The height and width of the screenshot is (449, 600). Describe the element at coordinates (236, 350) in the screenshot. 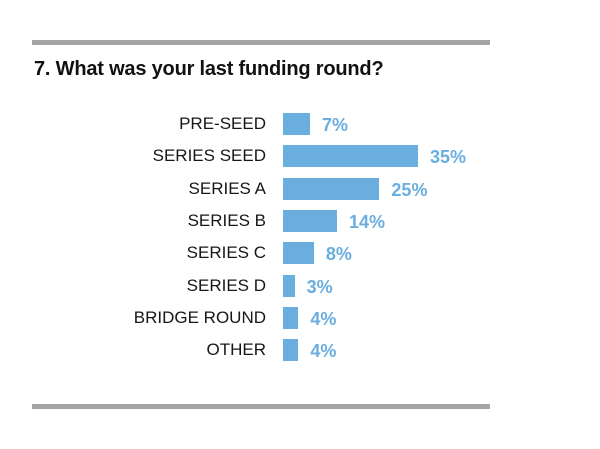

I see `category-label: OTHER` at that location.